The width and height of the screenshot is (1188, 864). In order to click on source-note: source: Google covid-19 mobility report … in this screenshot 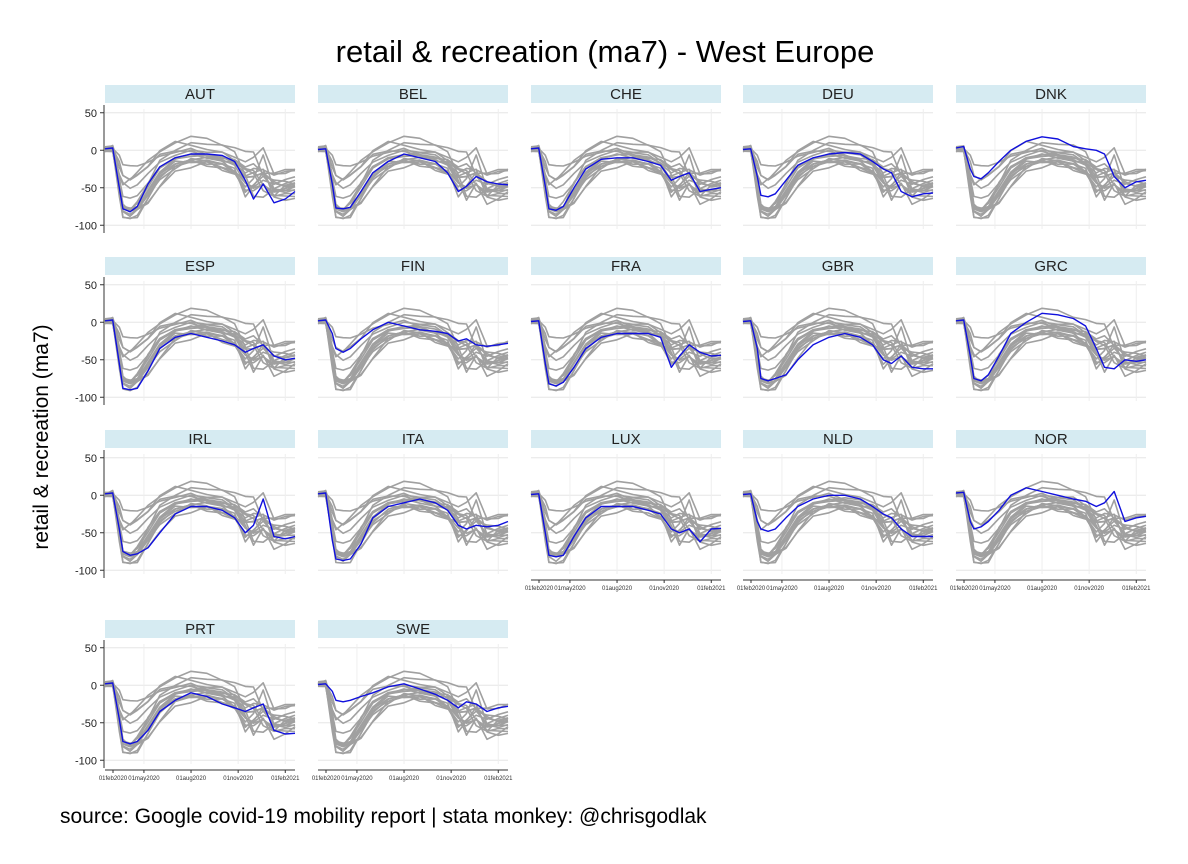, I will do `click(383, 816)`.